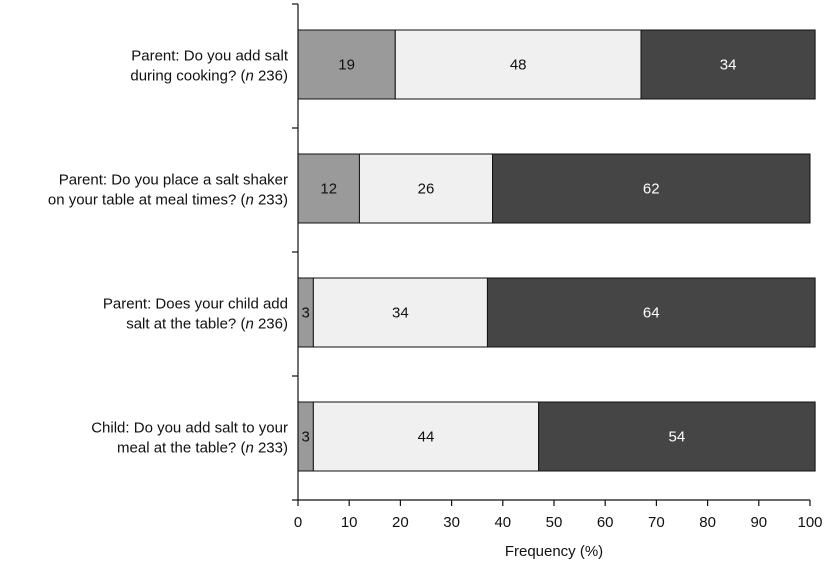 This screenshot has height=562, width=825. I want to click on x-axis-title: Frequency (%), so click(554, 551).